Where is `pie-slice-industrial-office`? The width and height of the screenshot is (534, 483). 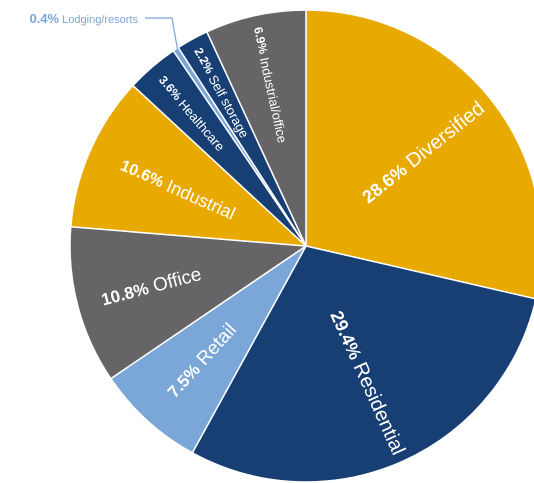
pie-slice-industrial-office is located at coordinates (256, 128).